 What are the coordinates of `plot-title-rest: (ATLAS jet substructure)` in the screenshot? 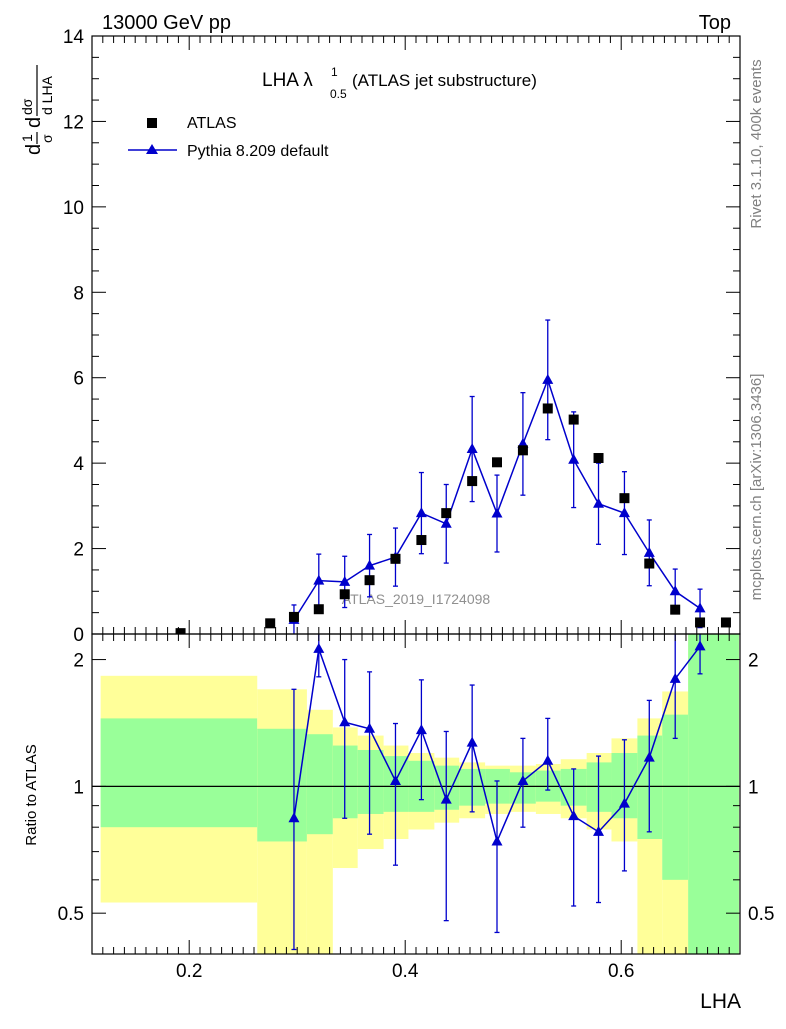 It's located at (444, 80).